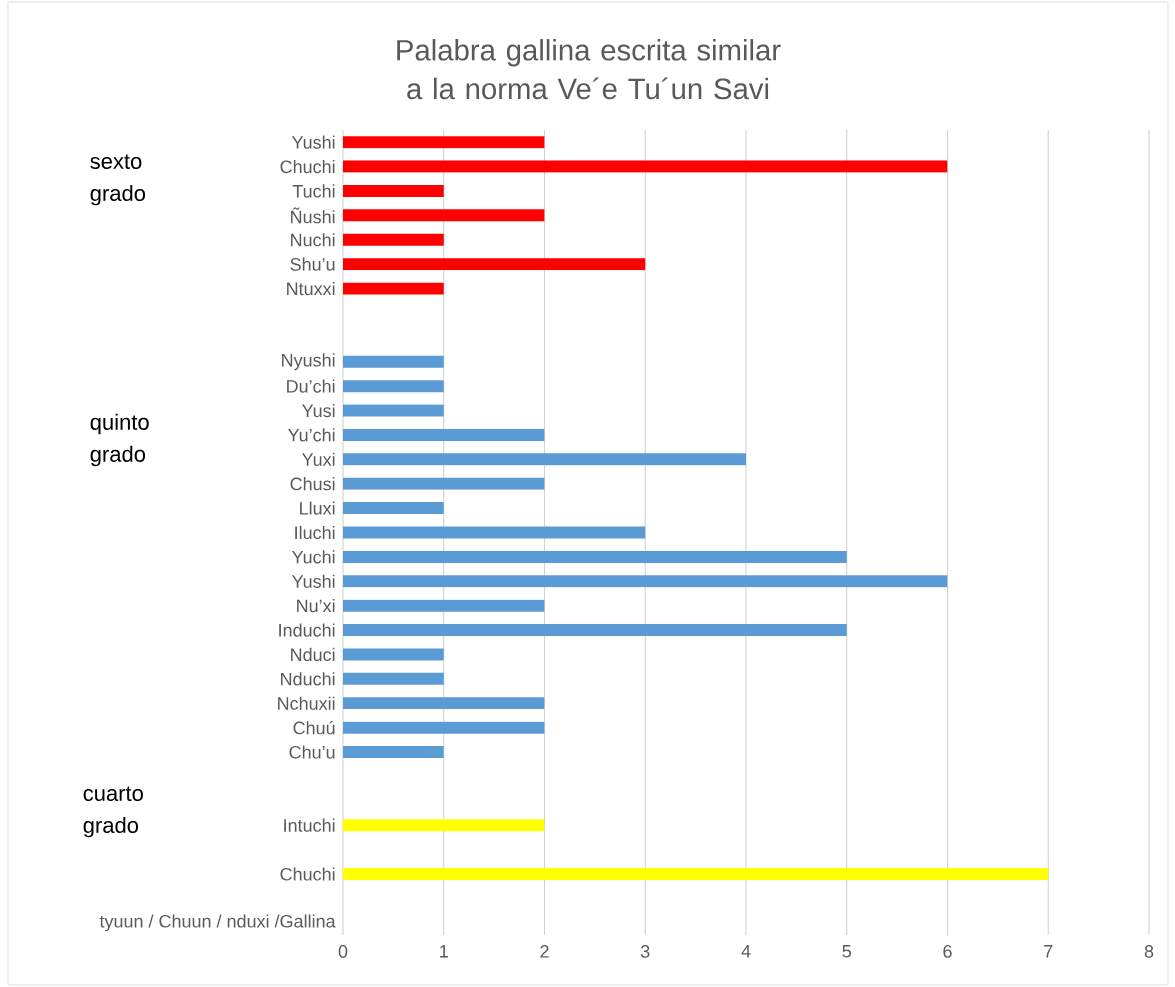 This screenshot has height=987, width=1175. Describe the element at coordinates (312, 264) in the screenshot. I see `y-tick-label: Shu’u` at that location.